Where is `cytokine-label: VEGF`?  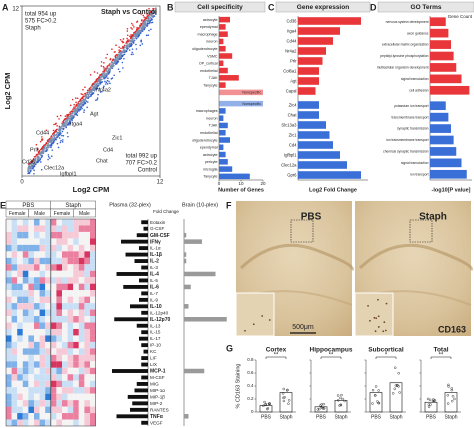
cytokine-label: VEGF is located at coordinates (156, 422).